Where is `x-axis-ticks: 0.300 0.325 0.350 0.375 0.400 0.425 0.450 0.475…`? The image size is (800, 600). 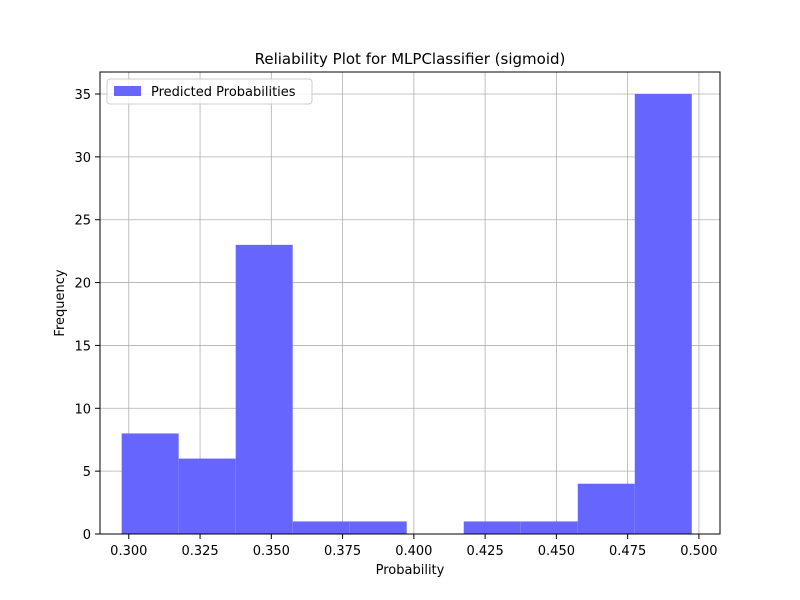
x-axis-ticks: 0.300 0.325 0.350 0.375 0.400 0.425 0.450 0.475… is located at coordinates (414, 546).